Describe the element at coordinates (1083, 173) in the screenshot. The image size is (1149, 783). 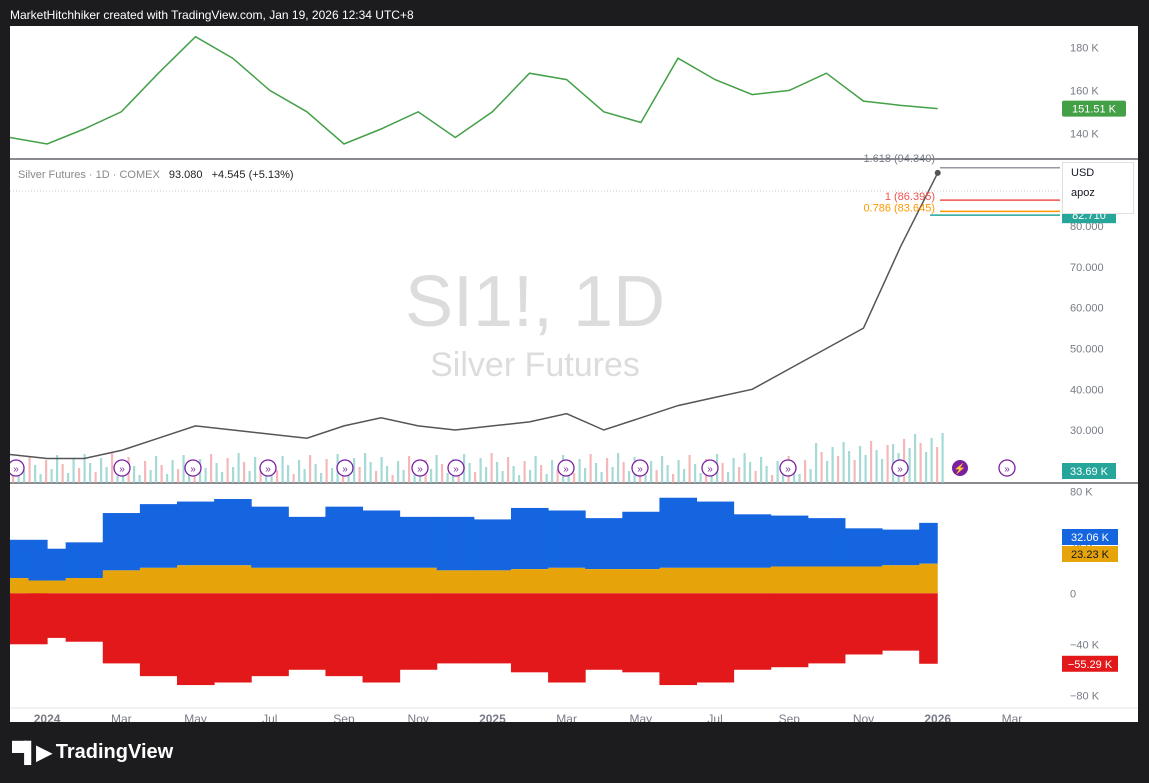
I see `currency-label: USD` at that location.